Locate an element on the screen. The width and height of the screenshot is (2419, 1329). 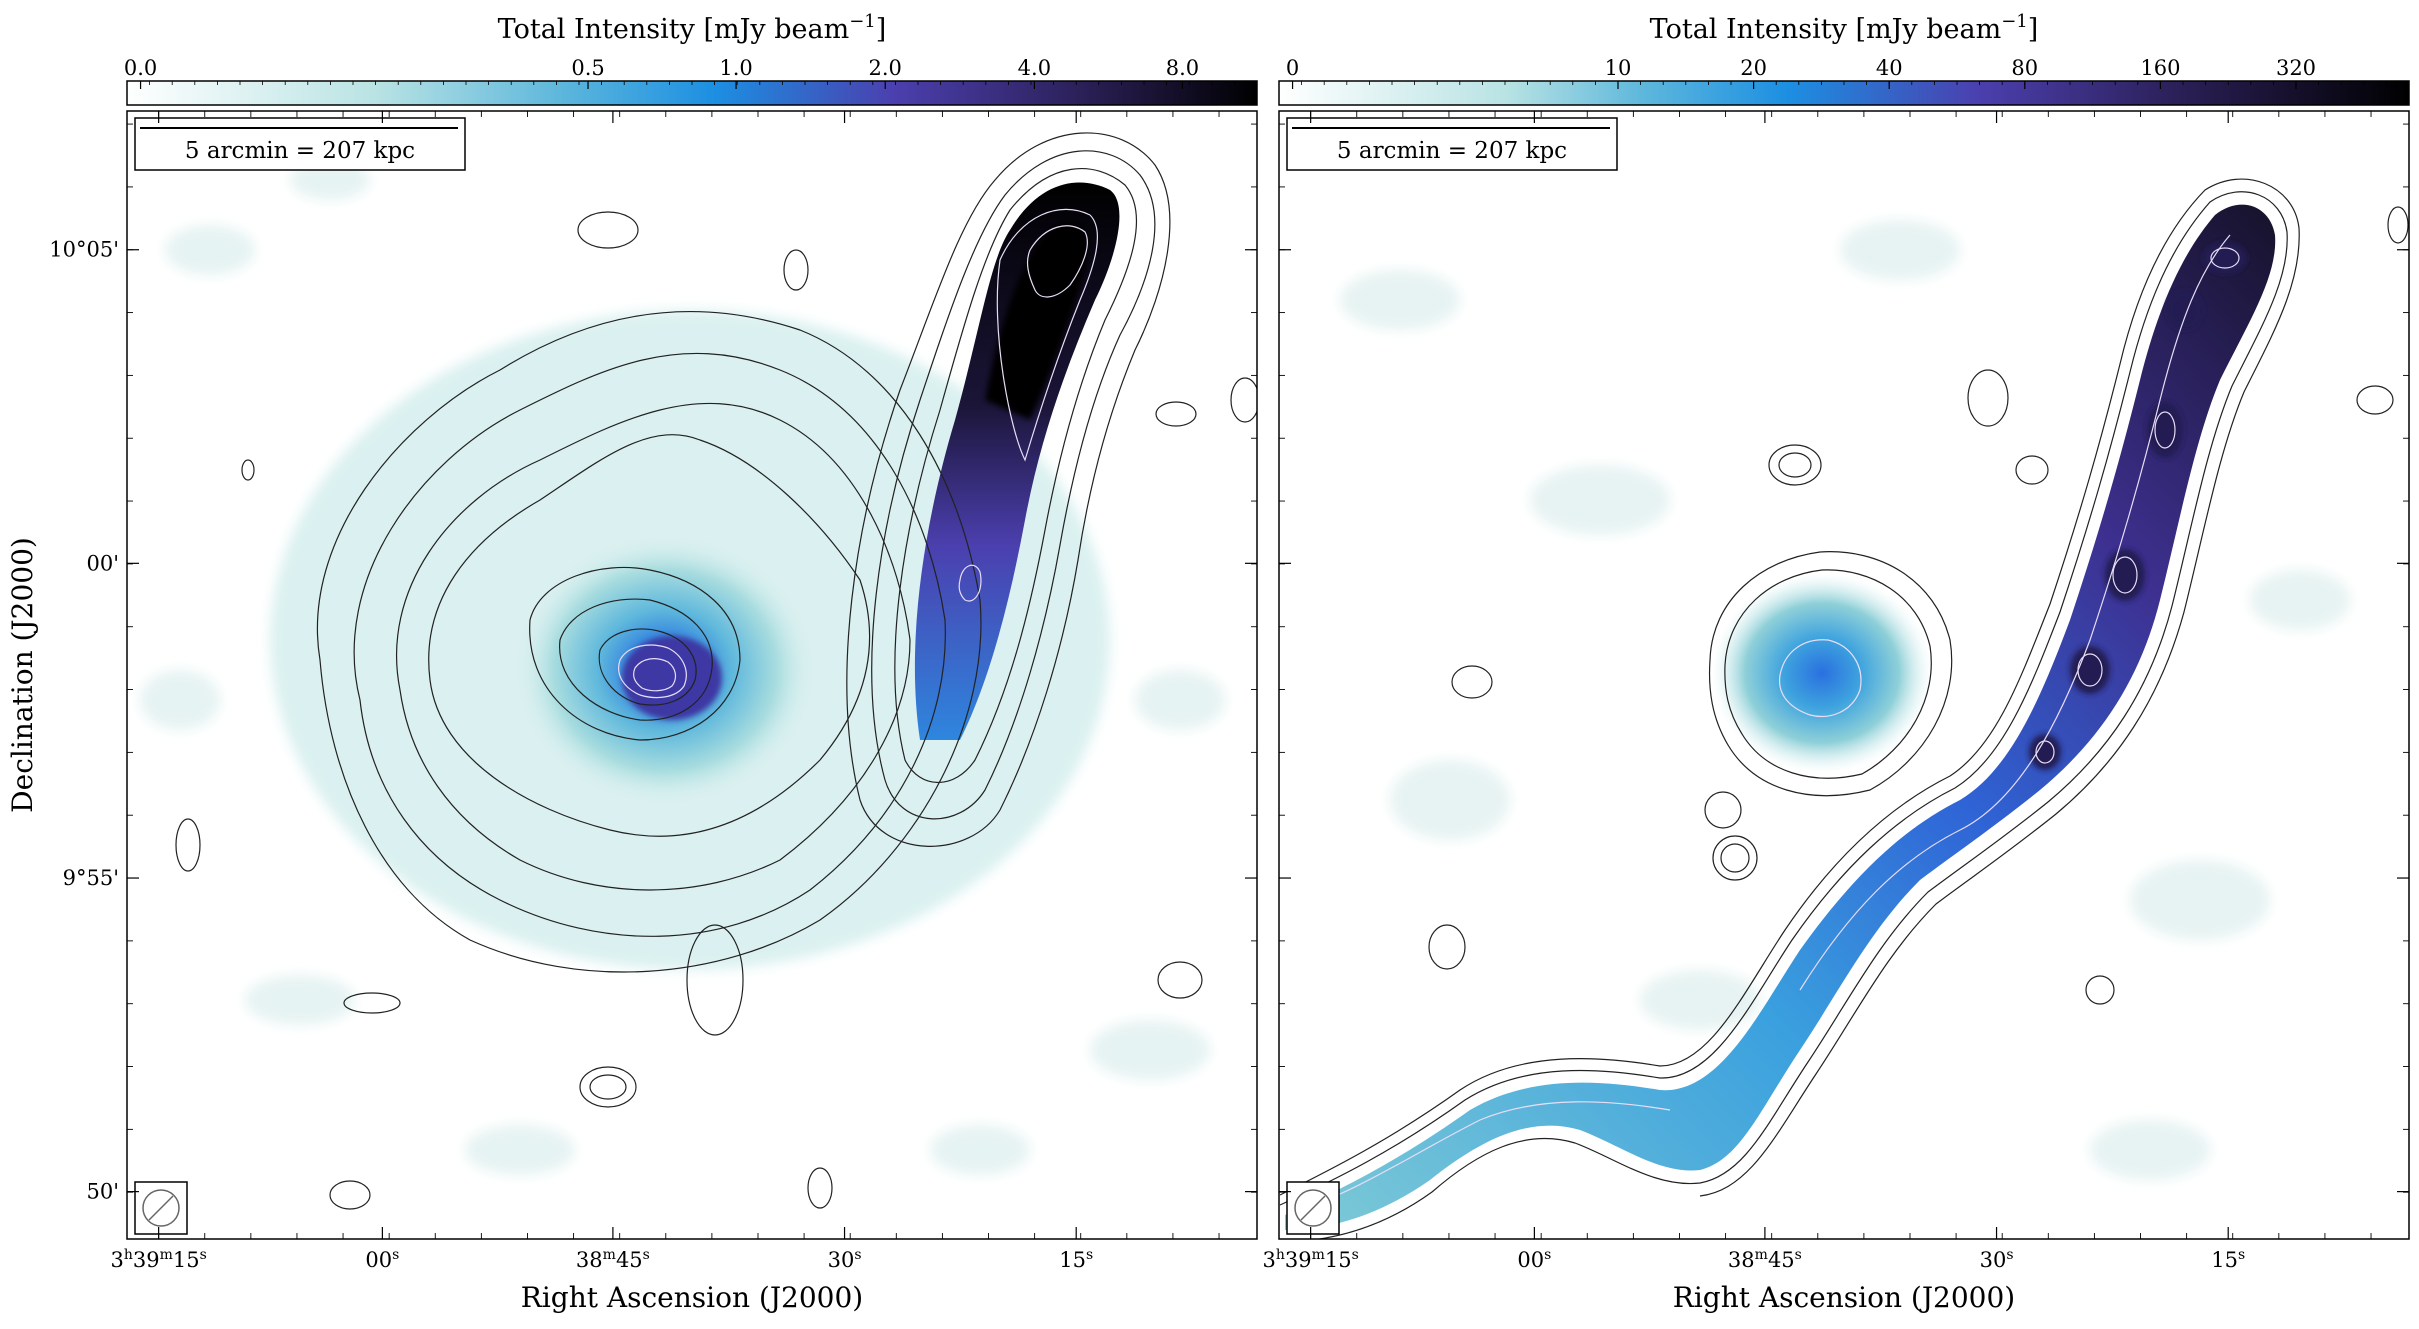
colorbar-tick-label: 80 is located at coordinates (2024, 68).